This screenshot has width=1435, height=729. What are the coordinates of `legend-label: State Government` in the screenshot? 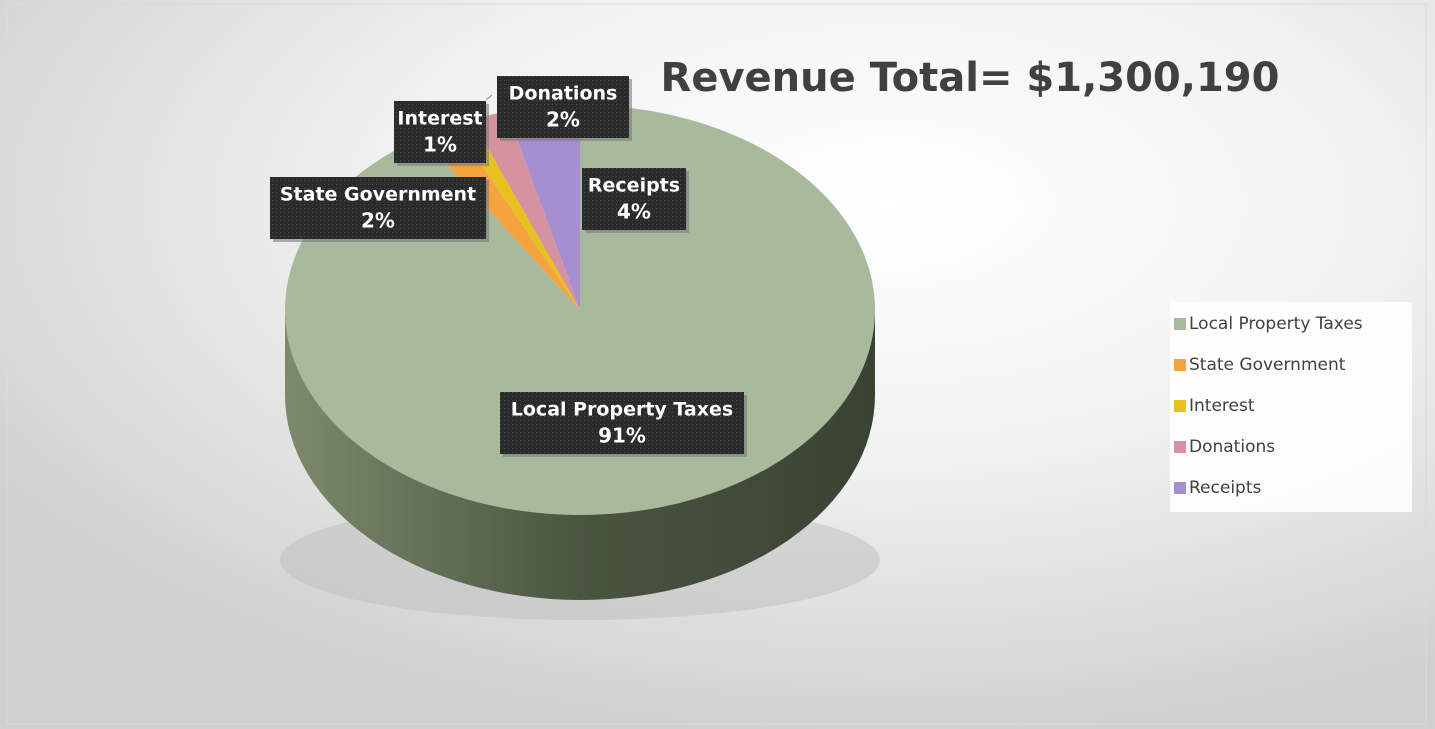 It's located at (1267, 365).